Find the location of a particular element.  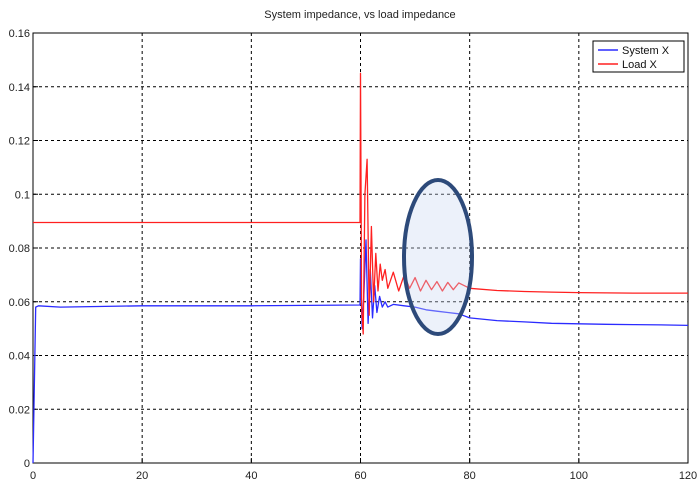

x-tick-label: 0 is located at coordinates (33, 476).